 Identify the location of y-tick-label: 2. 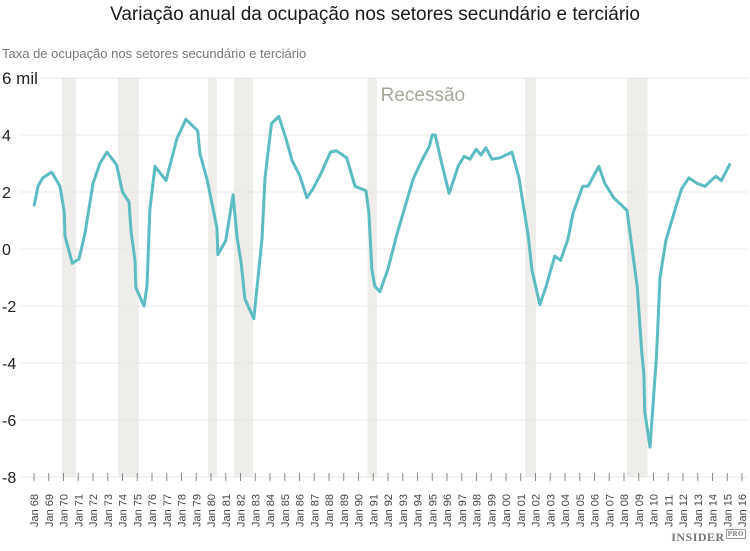
(6, 193).